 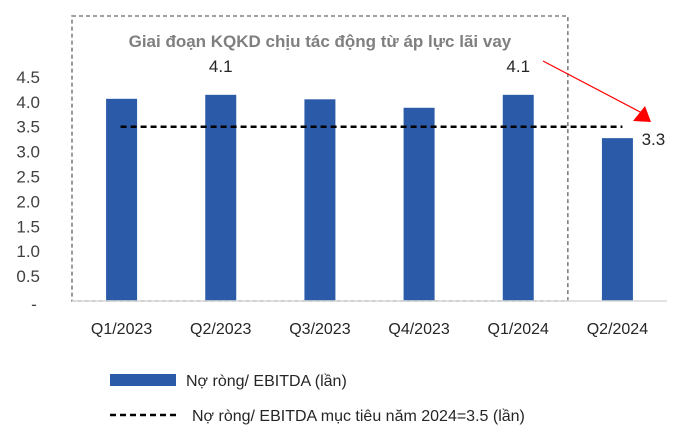 I want to click on bar-Q1-2023, so click(x=122, y=199).